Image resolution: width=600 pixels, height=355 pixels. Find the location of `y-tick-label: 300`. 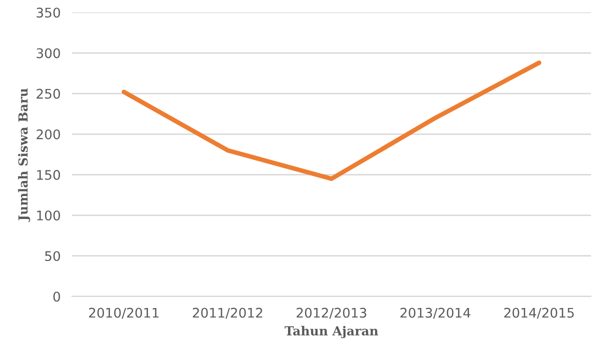

y-tick-label: 300 is located at coordinates (48, 53).